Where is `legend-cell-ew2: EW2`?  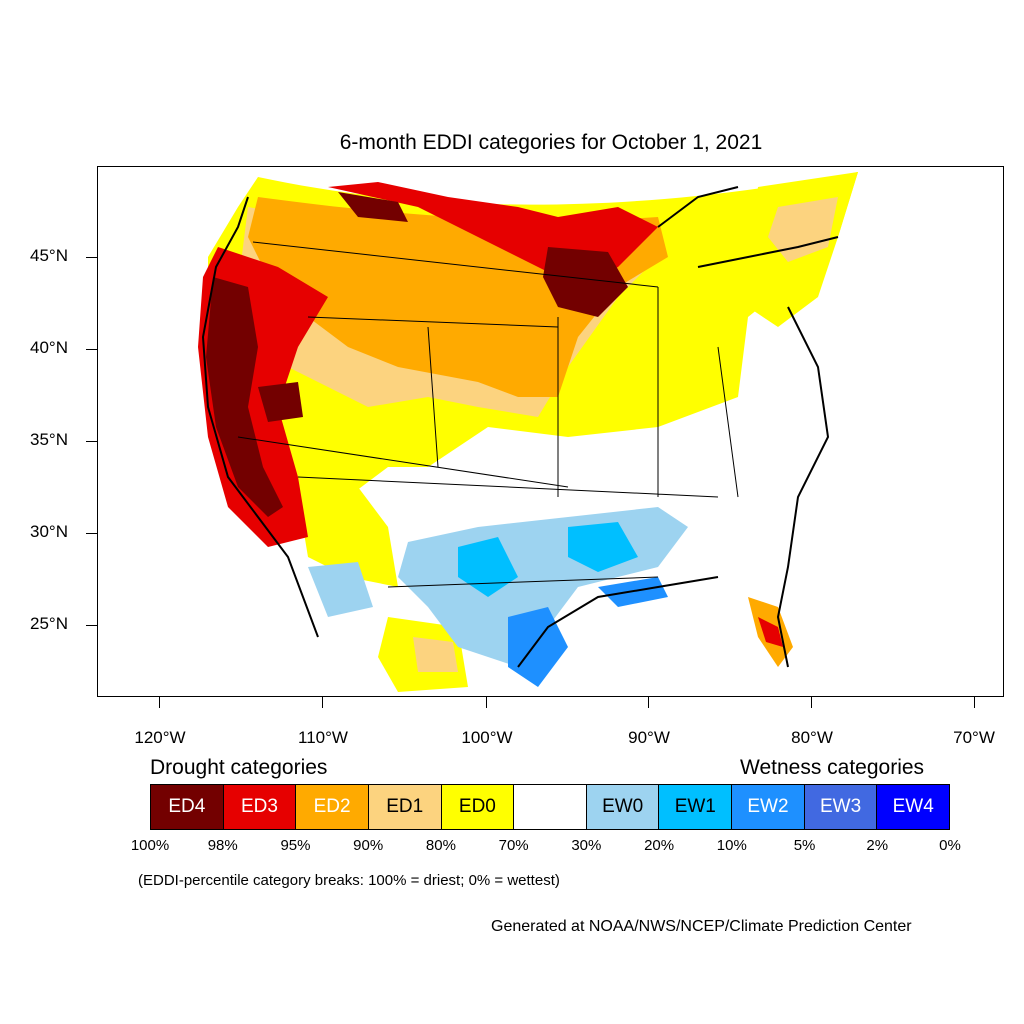
legend-cell-ew2: EW2 is located at coordinates (768, 807).